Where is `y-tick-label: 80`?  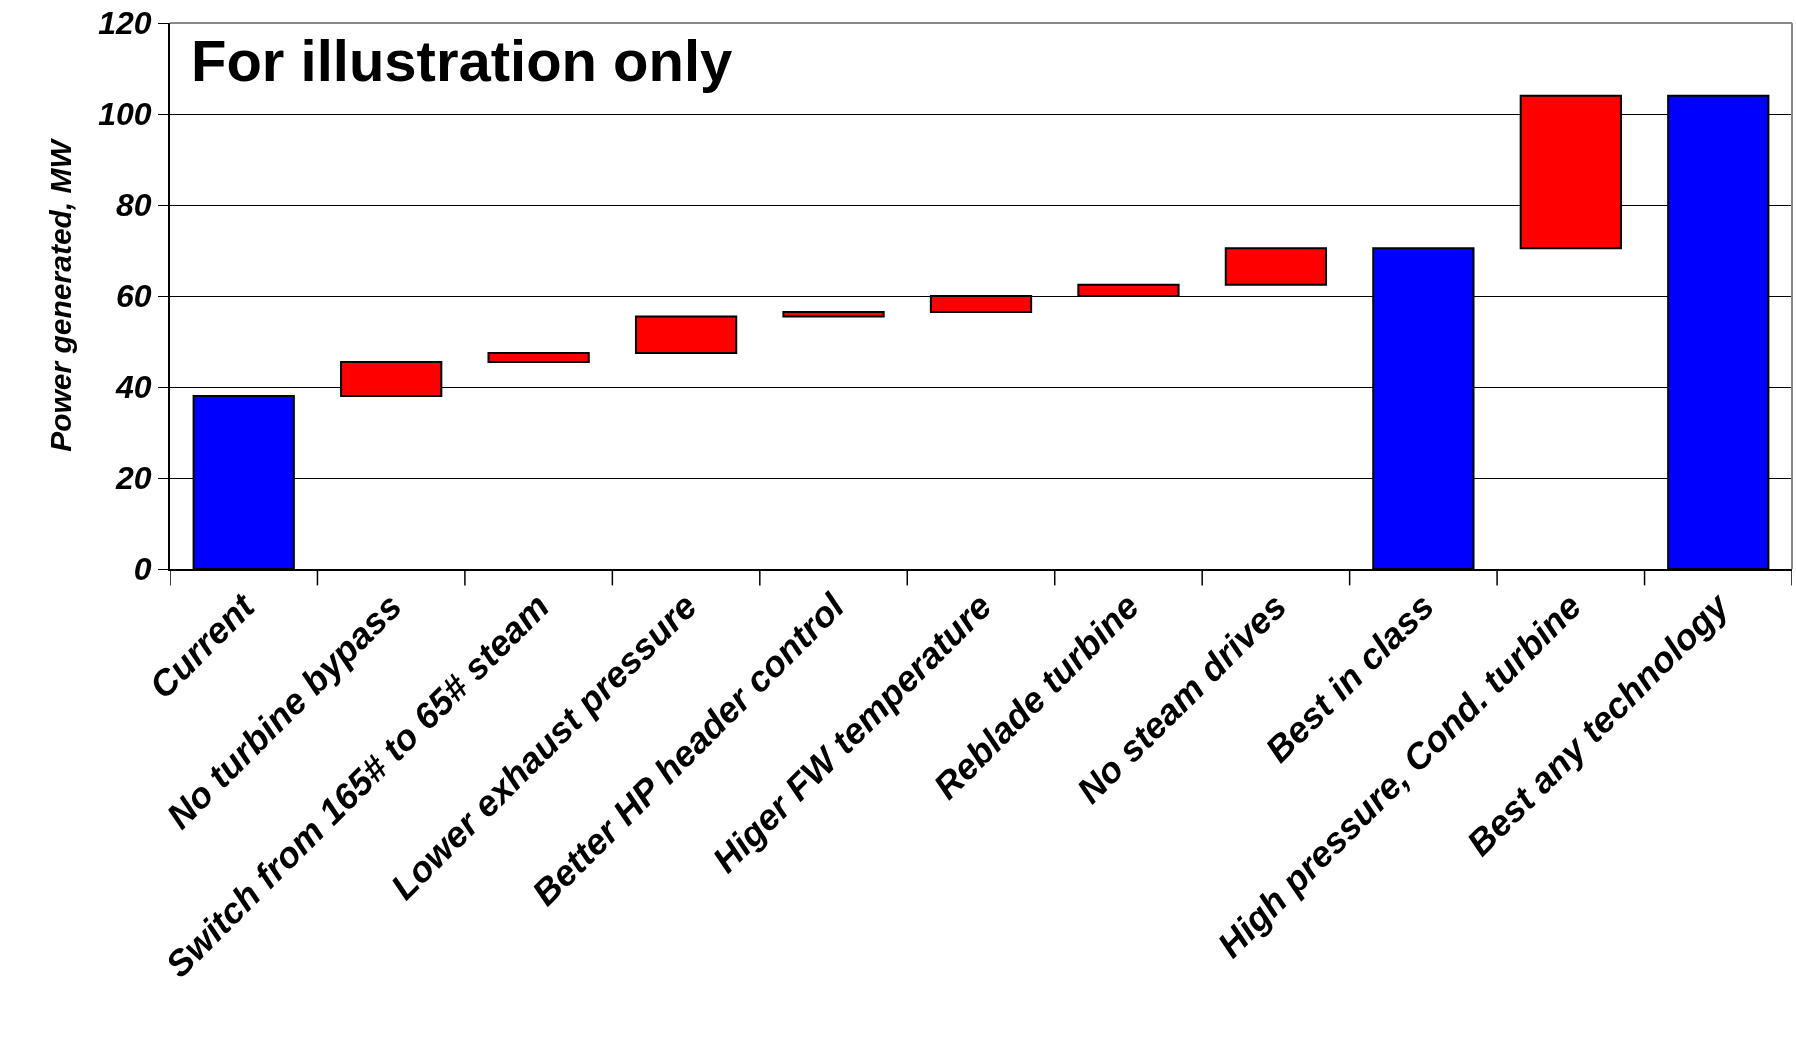 y-tick-label: 80 is located at coordinates (134, 205).